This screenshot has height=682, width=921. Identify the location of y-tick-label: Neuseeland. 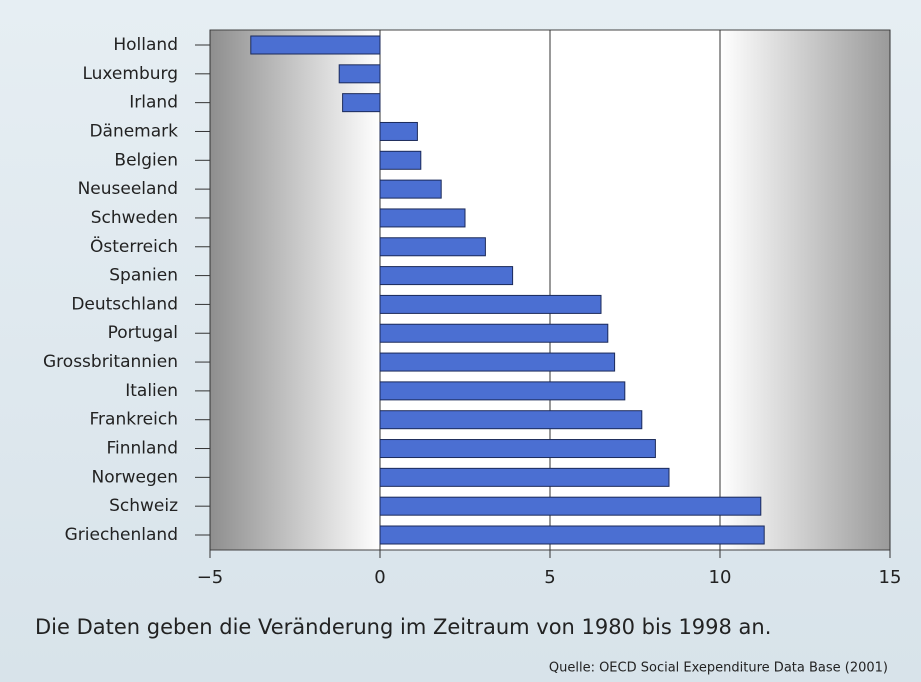
(128, 189).